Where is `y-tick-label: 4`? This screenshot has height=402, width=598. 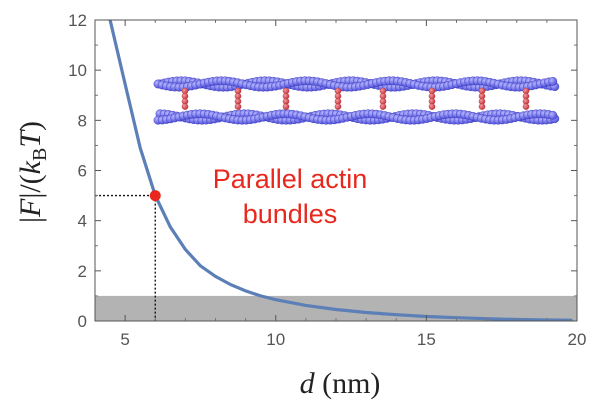
y-tick-label: 4 is located at coordinates (82, 221).